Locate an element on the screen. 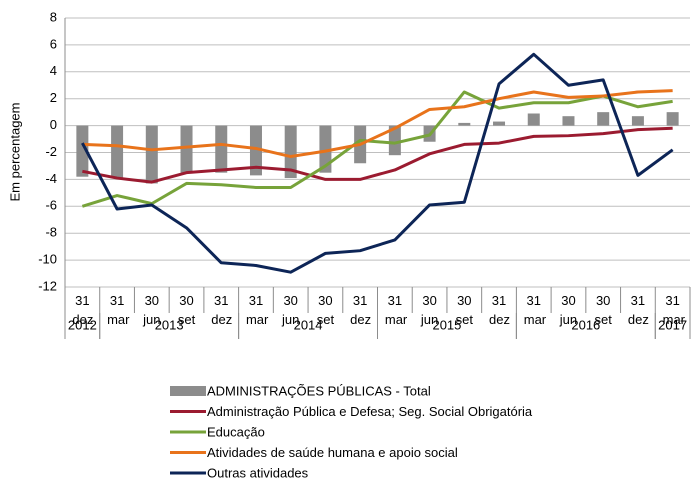  y-tick-label: -8 is located at coordinates (51, 232).